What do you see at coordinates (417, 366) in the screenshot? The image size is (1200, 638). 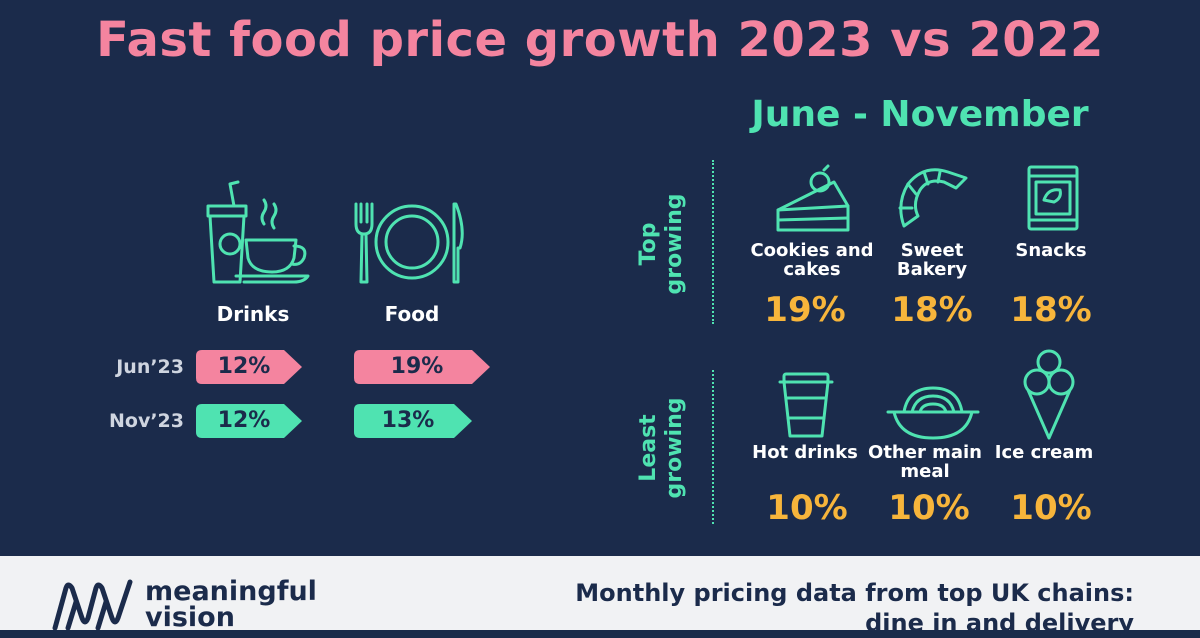 I see `pill-label: 19%` at bounding box center [417, 366].